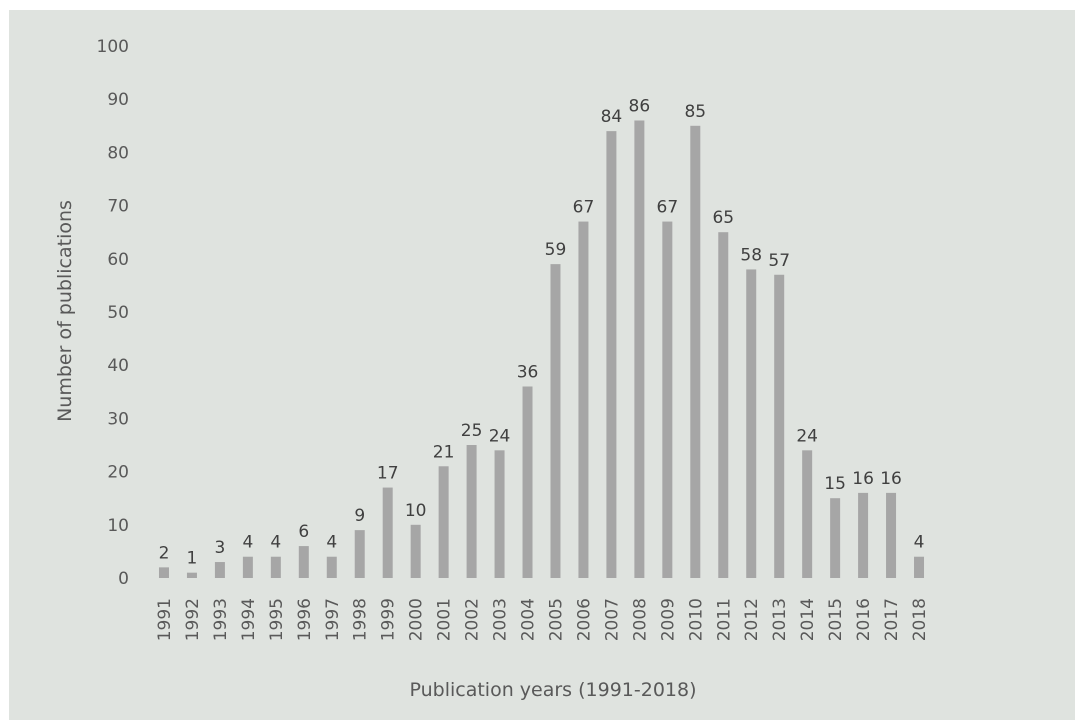  Describe the element at coordinates (640, 619) in the screenshot. I see `x-tick-label: 2008` at that location.